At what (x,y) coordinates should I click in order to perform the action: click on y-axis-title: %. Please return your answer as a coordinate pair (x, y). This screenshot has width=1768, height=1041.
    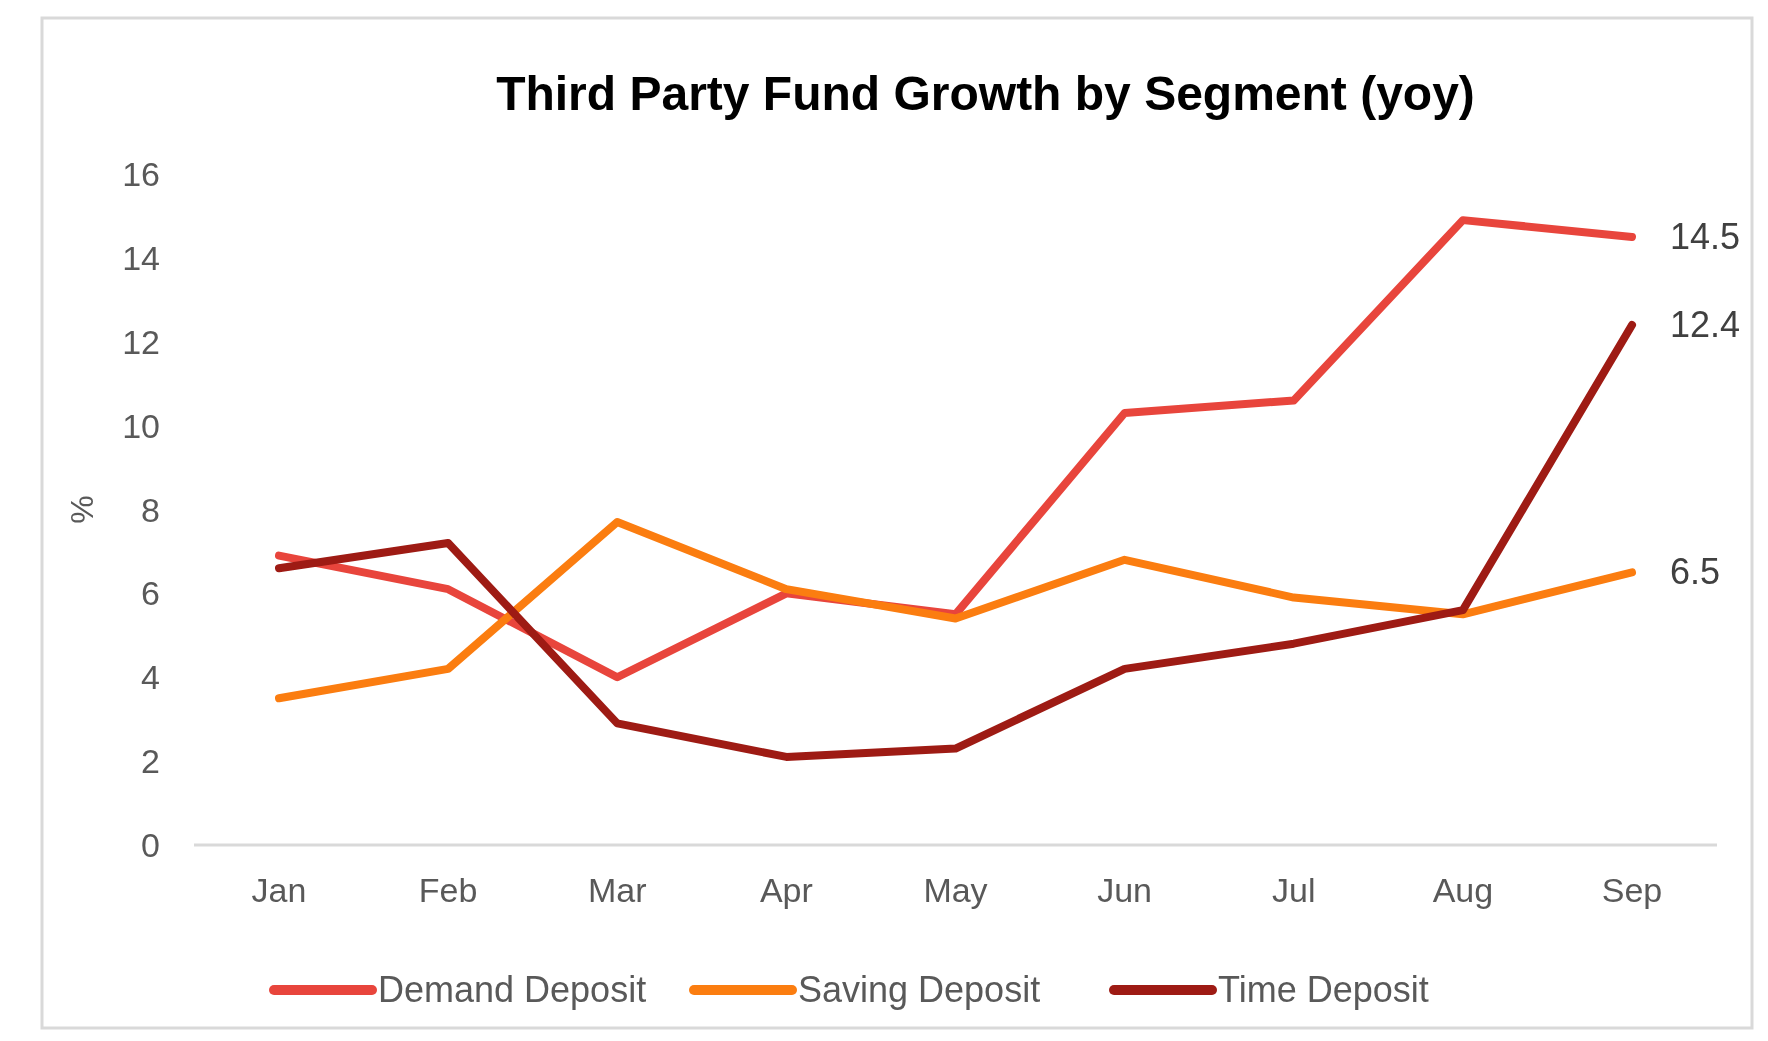
    Looking at the image, I should click on (82, 509).